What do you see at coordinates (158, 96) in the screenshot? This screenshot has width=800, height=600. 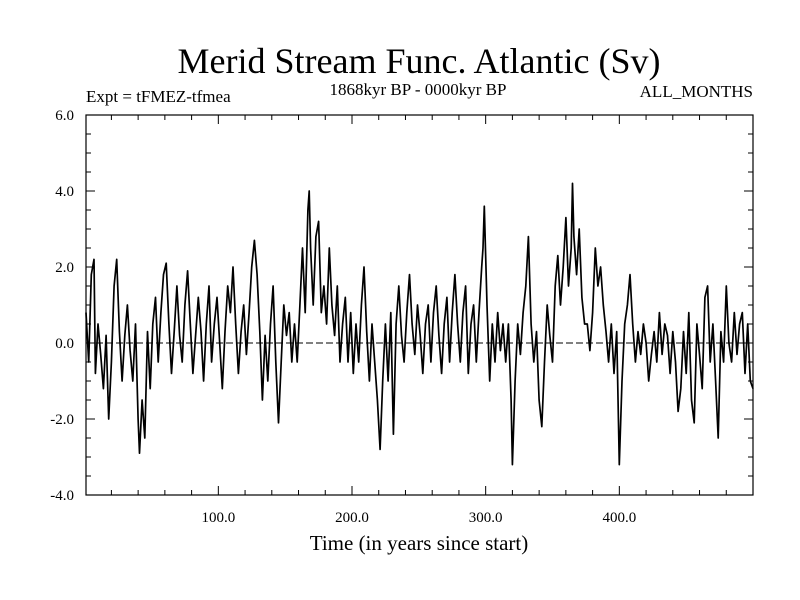 I see `experiment-label: Expt = tFMEZ-tfmea` at bounding box center [158, 96].